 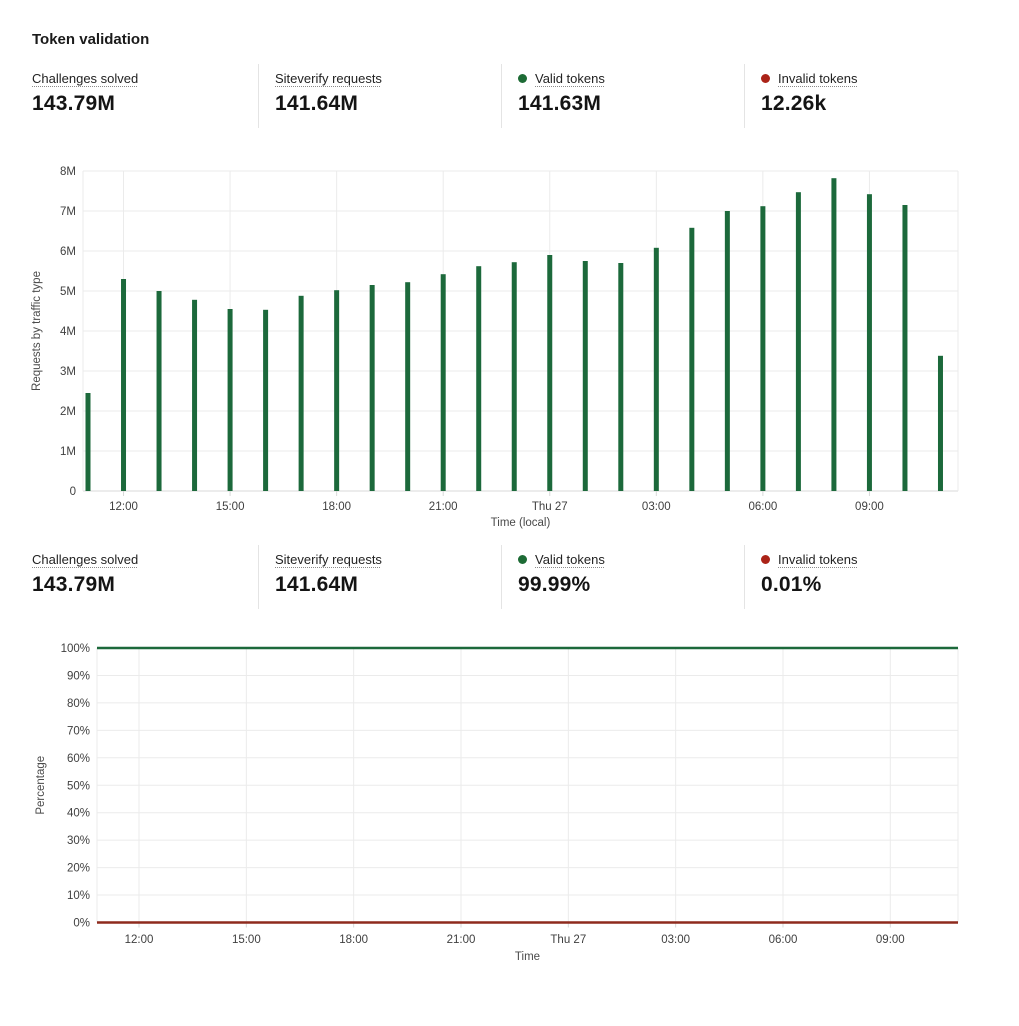 I want to click on y-tick-label: 6M, so click(x=68, y=252).